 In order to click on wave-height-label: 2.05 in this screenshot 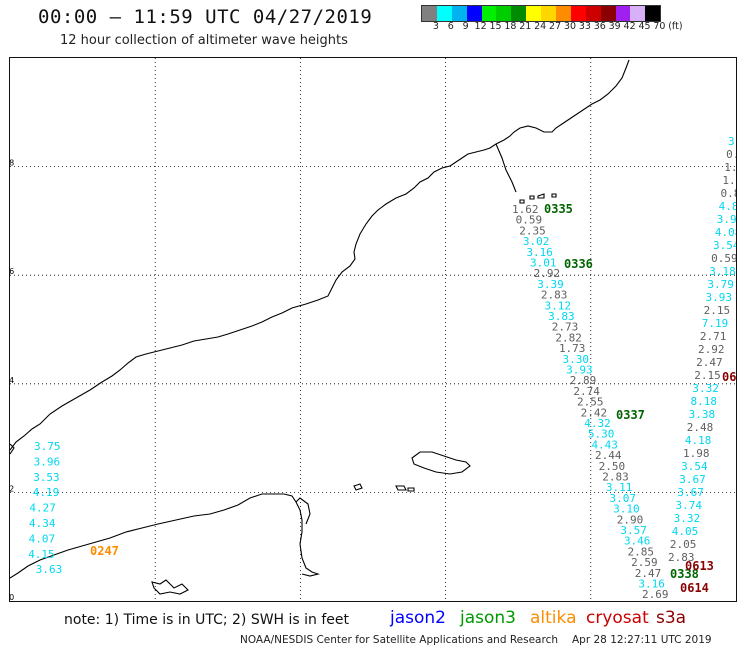, I will do `click(683, 544)`.